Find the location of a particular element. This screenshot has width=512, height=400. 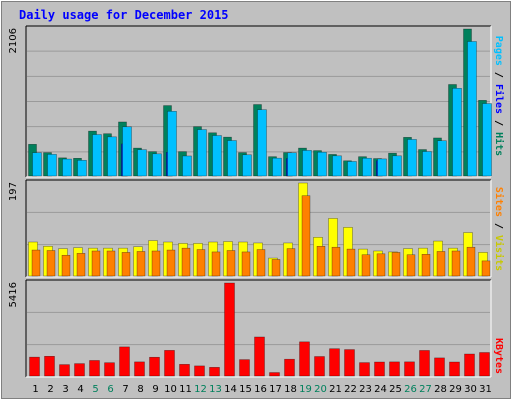

x-tick-label-day-20: 20 is located at coordinates (320, 389).